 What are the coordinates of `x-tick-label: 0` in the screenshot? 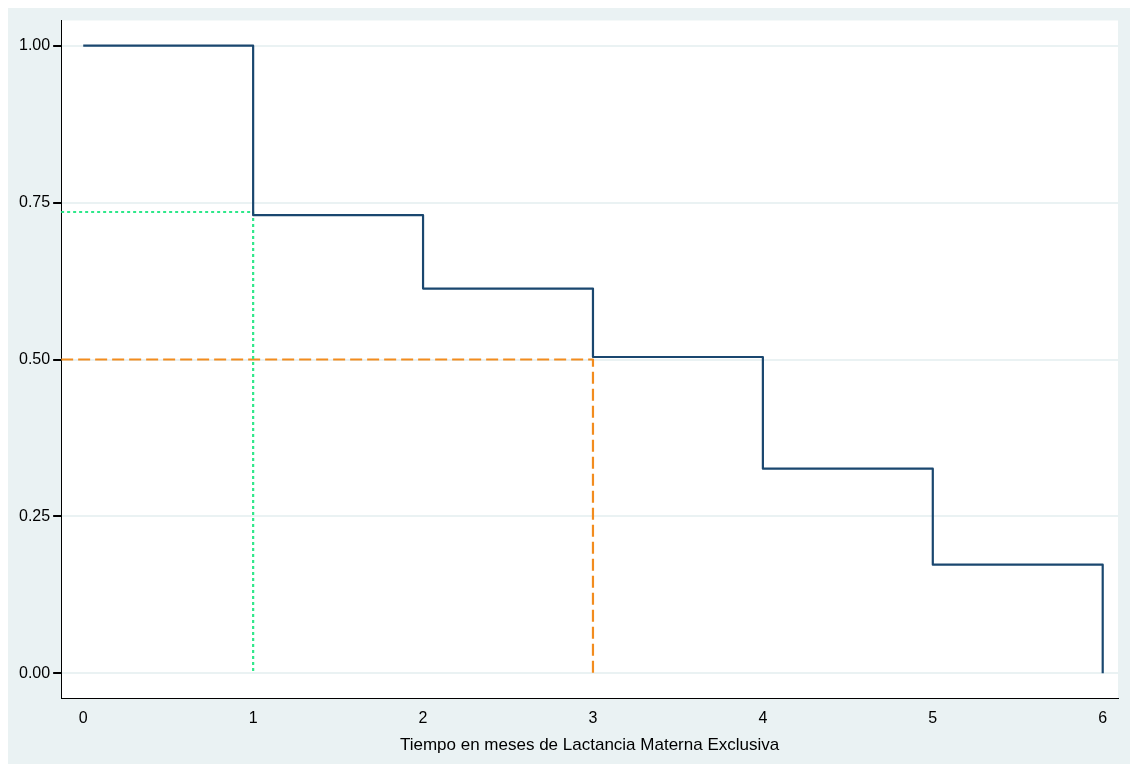 It's located at (83, 718).